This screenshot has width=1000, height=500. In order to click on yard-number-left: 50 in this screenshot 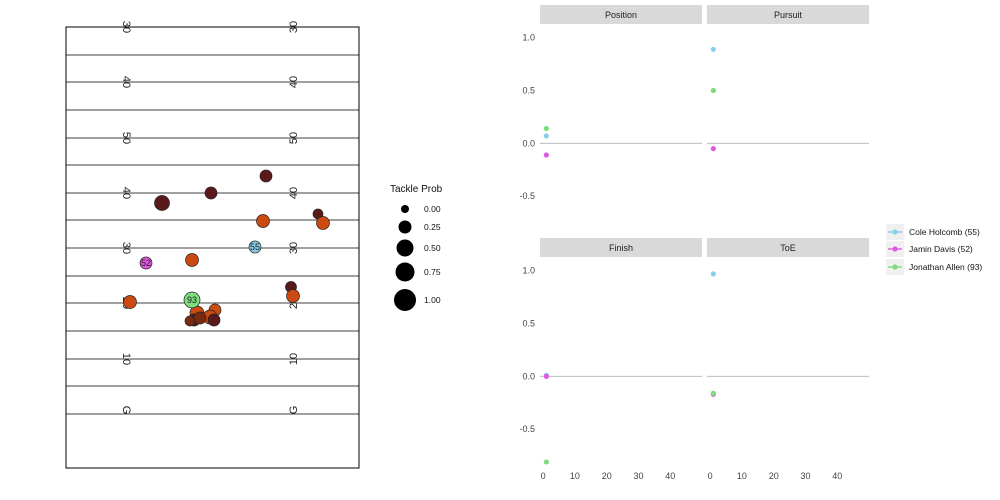, I will do `click(126, 138)`.